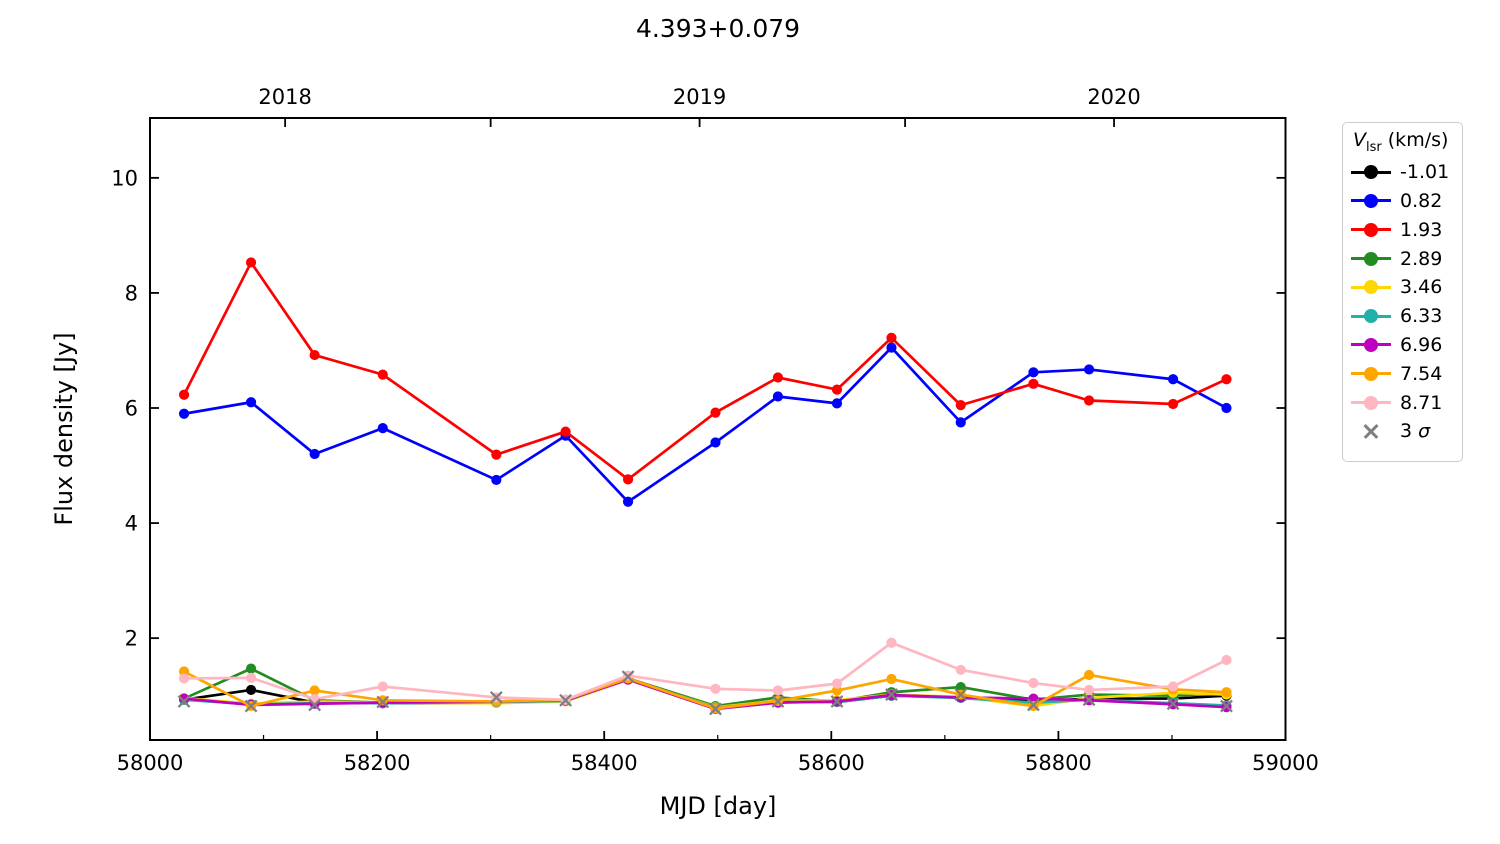  I want to click on legend-entry-label: 6.33, so click(1421, 316).